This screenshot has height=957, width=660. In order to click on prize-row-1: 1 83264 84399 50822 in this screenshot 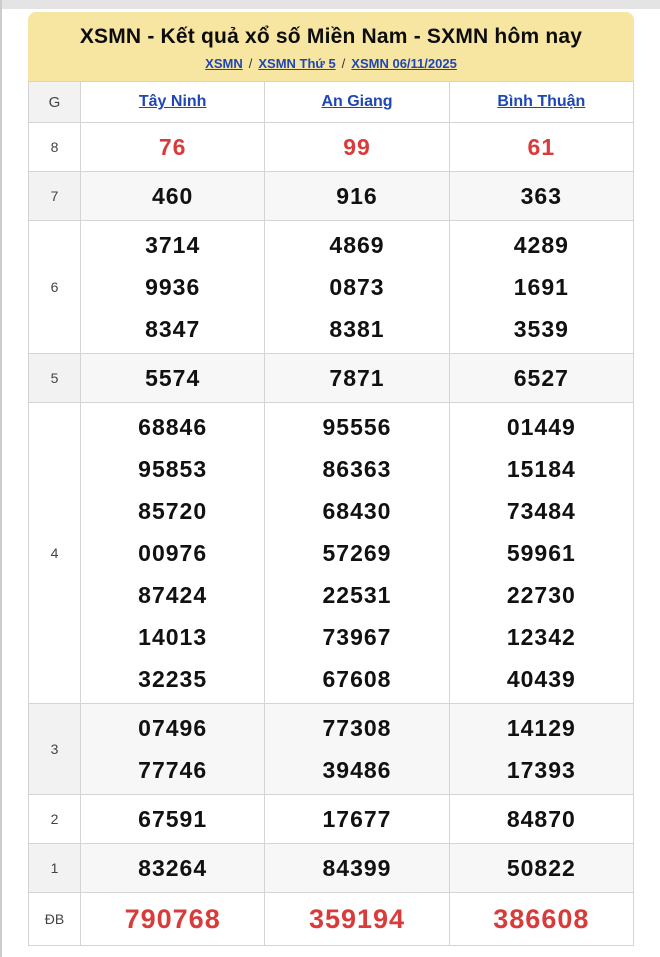, I will do `click(331, 868)`.